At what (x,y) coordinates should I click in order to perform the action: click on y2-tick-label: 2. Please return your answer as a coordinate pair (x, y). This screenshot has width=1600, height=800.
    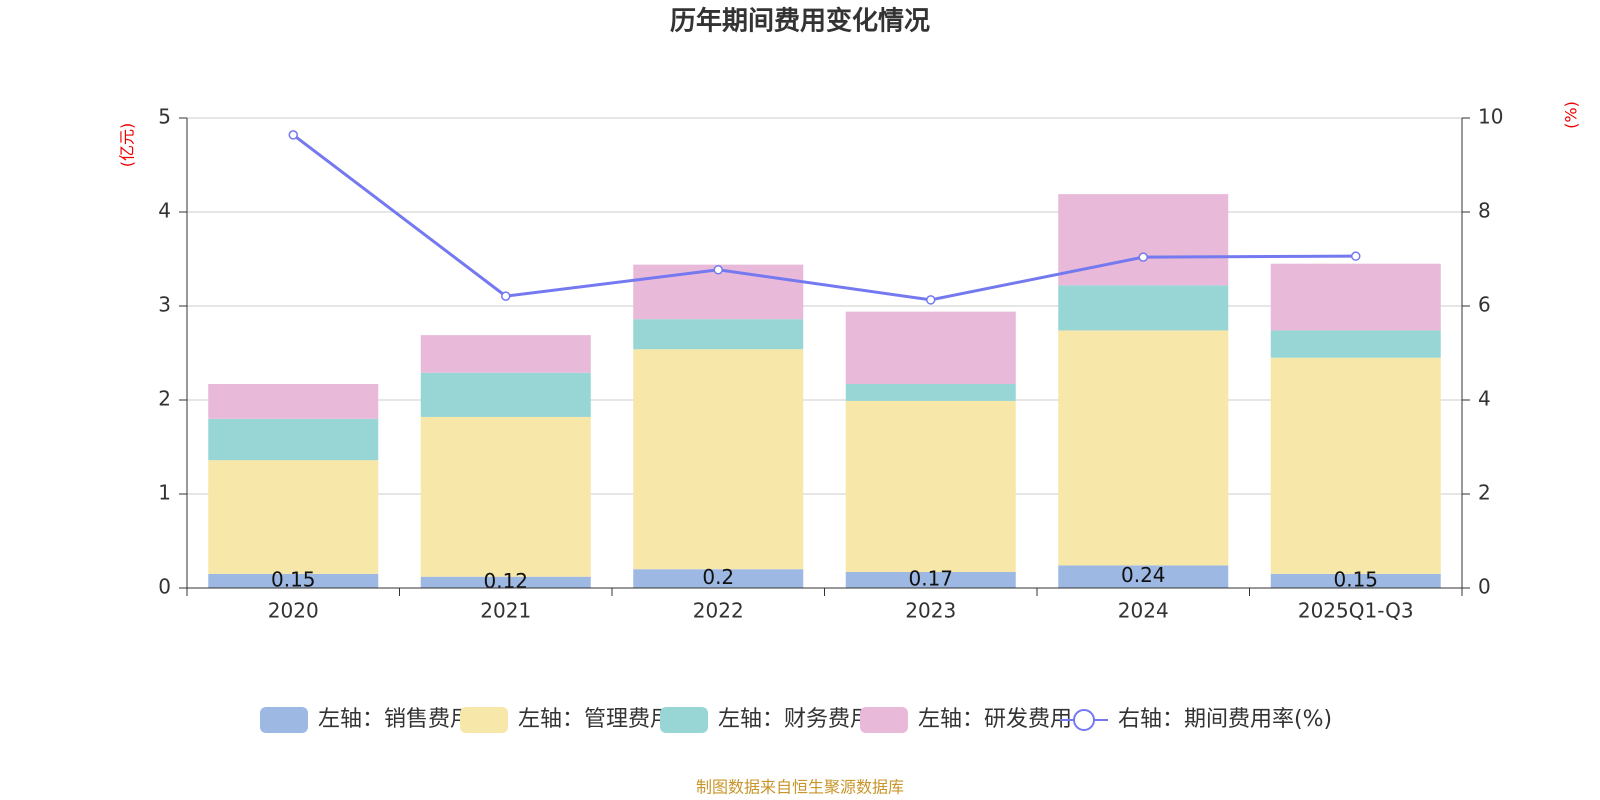
    Looking at the image, I should click on (1484, 493).